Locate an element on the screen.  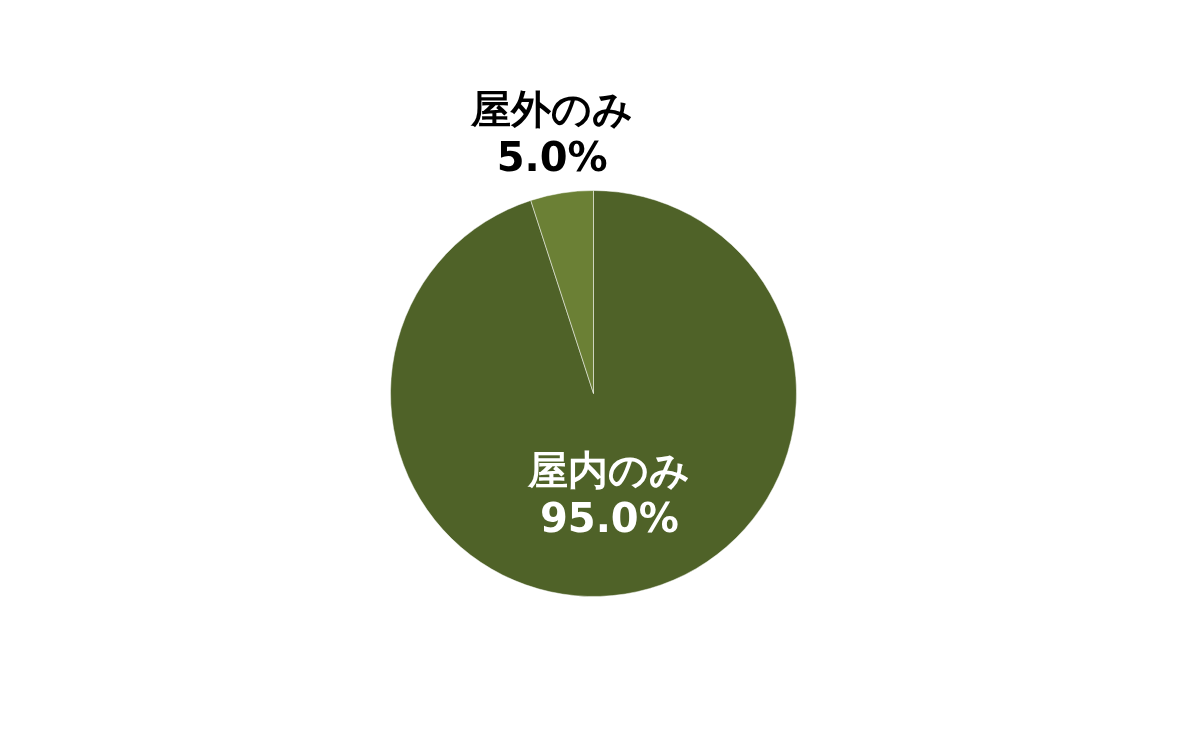
data-label: 95.0% is located at coordinates (609, 517).